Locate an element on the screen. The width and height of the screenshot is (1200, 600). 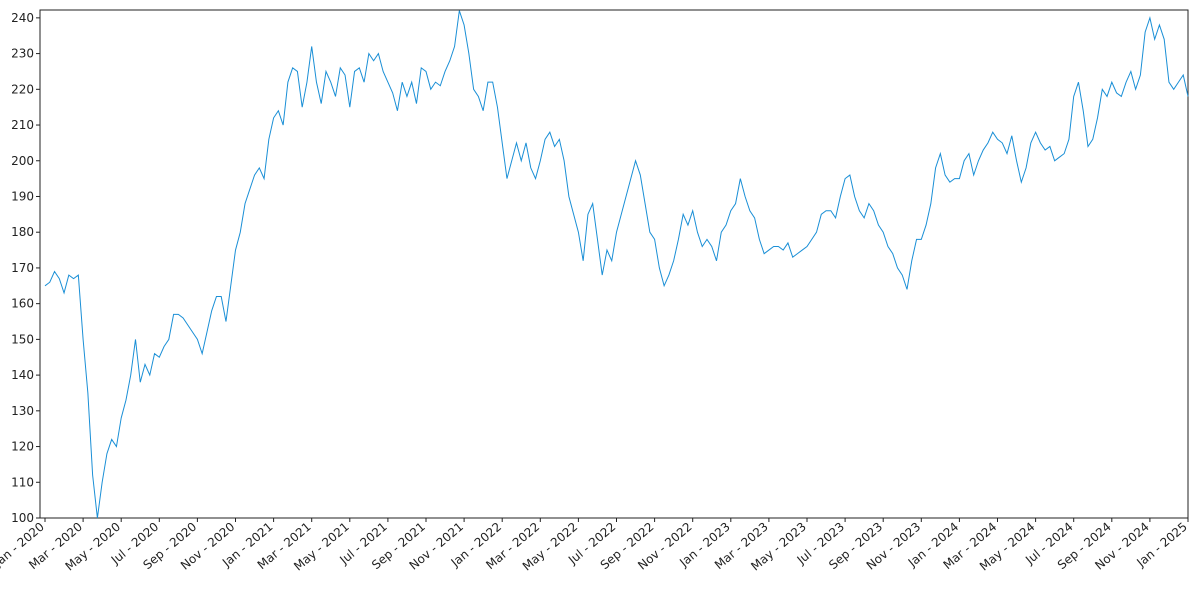
y-tick-label: 170 is located at coordinates (22, 268).